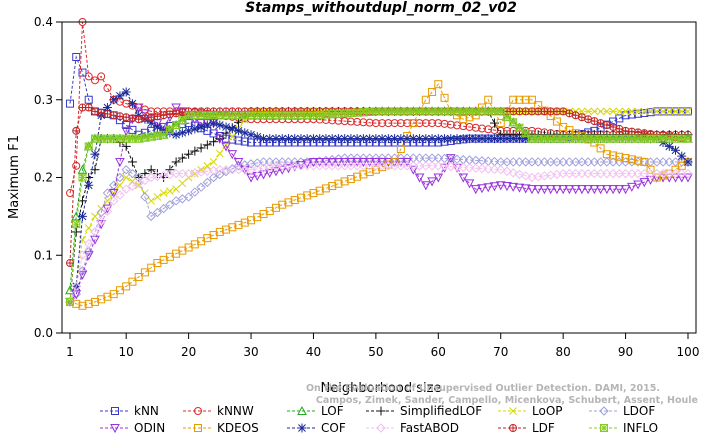 The image size is (702, 434). What do you see at coordinates (623, 427) in the screenshot?
I see `legend-item-inflo: INFLO` at bounding box center [623, 427].